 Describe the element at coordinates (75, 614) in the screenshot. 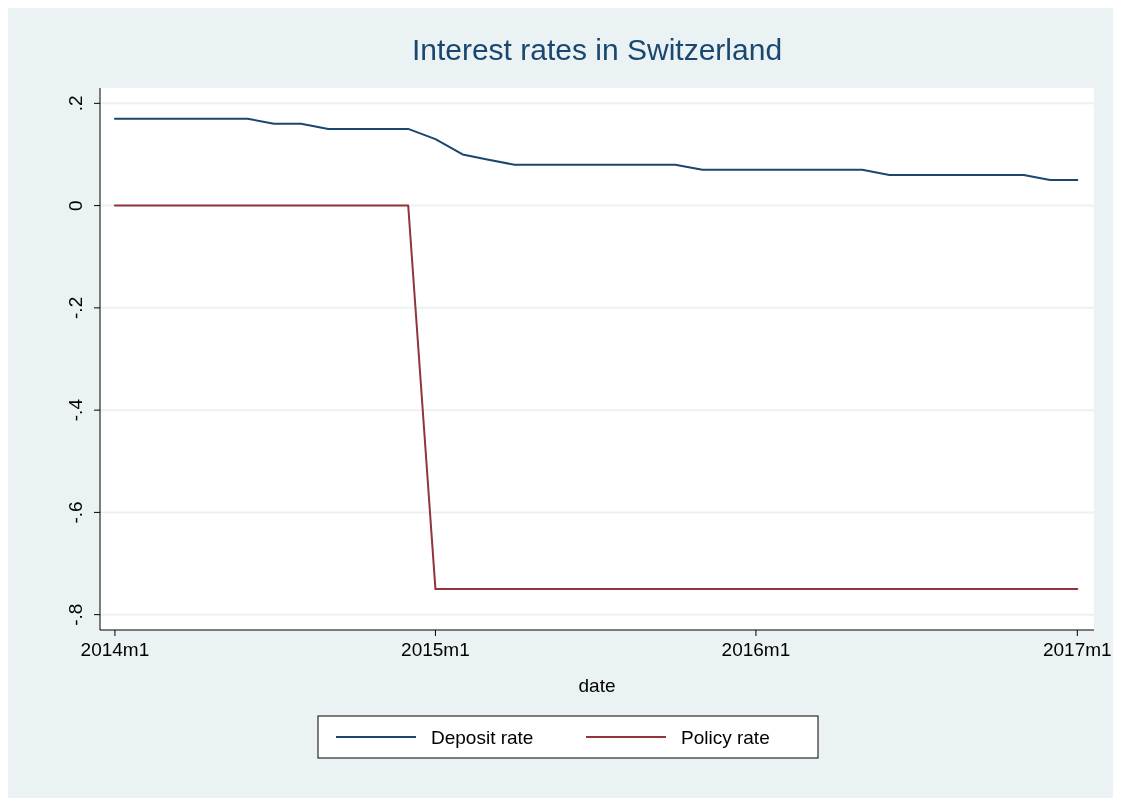

I see `y-tick-label: -.8` at that location.